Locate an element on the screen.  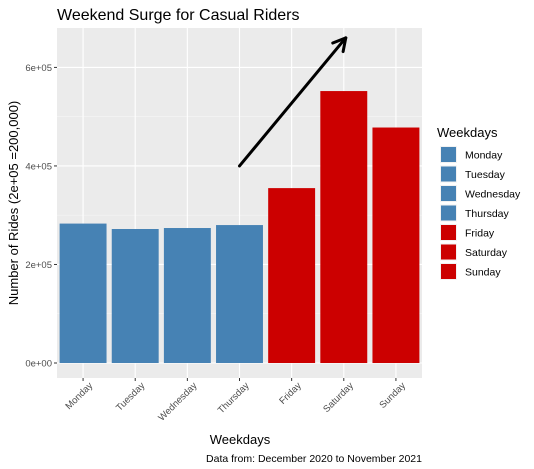
x-tick-label: Sunday is located at coordinates (392, 395).